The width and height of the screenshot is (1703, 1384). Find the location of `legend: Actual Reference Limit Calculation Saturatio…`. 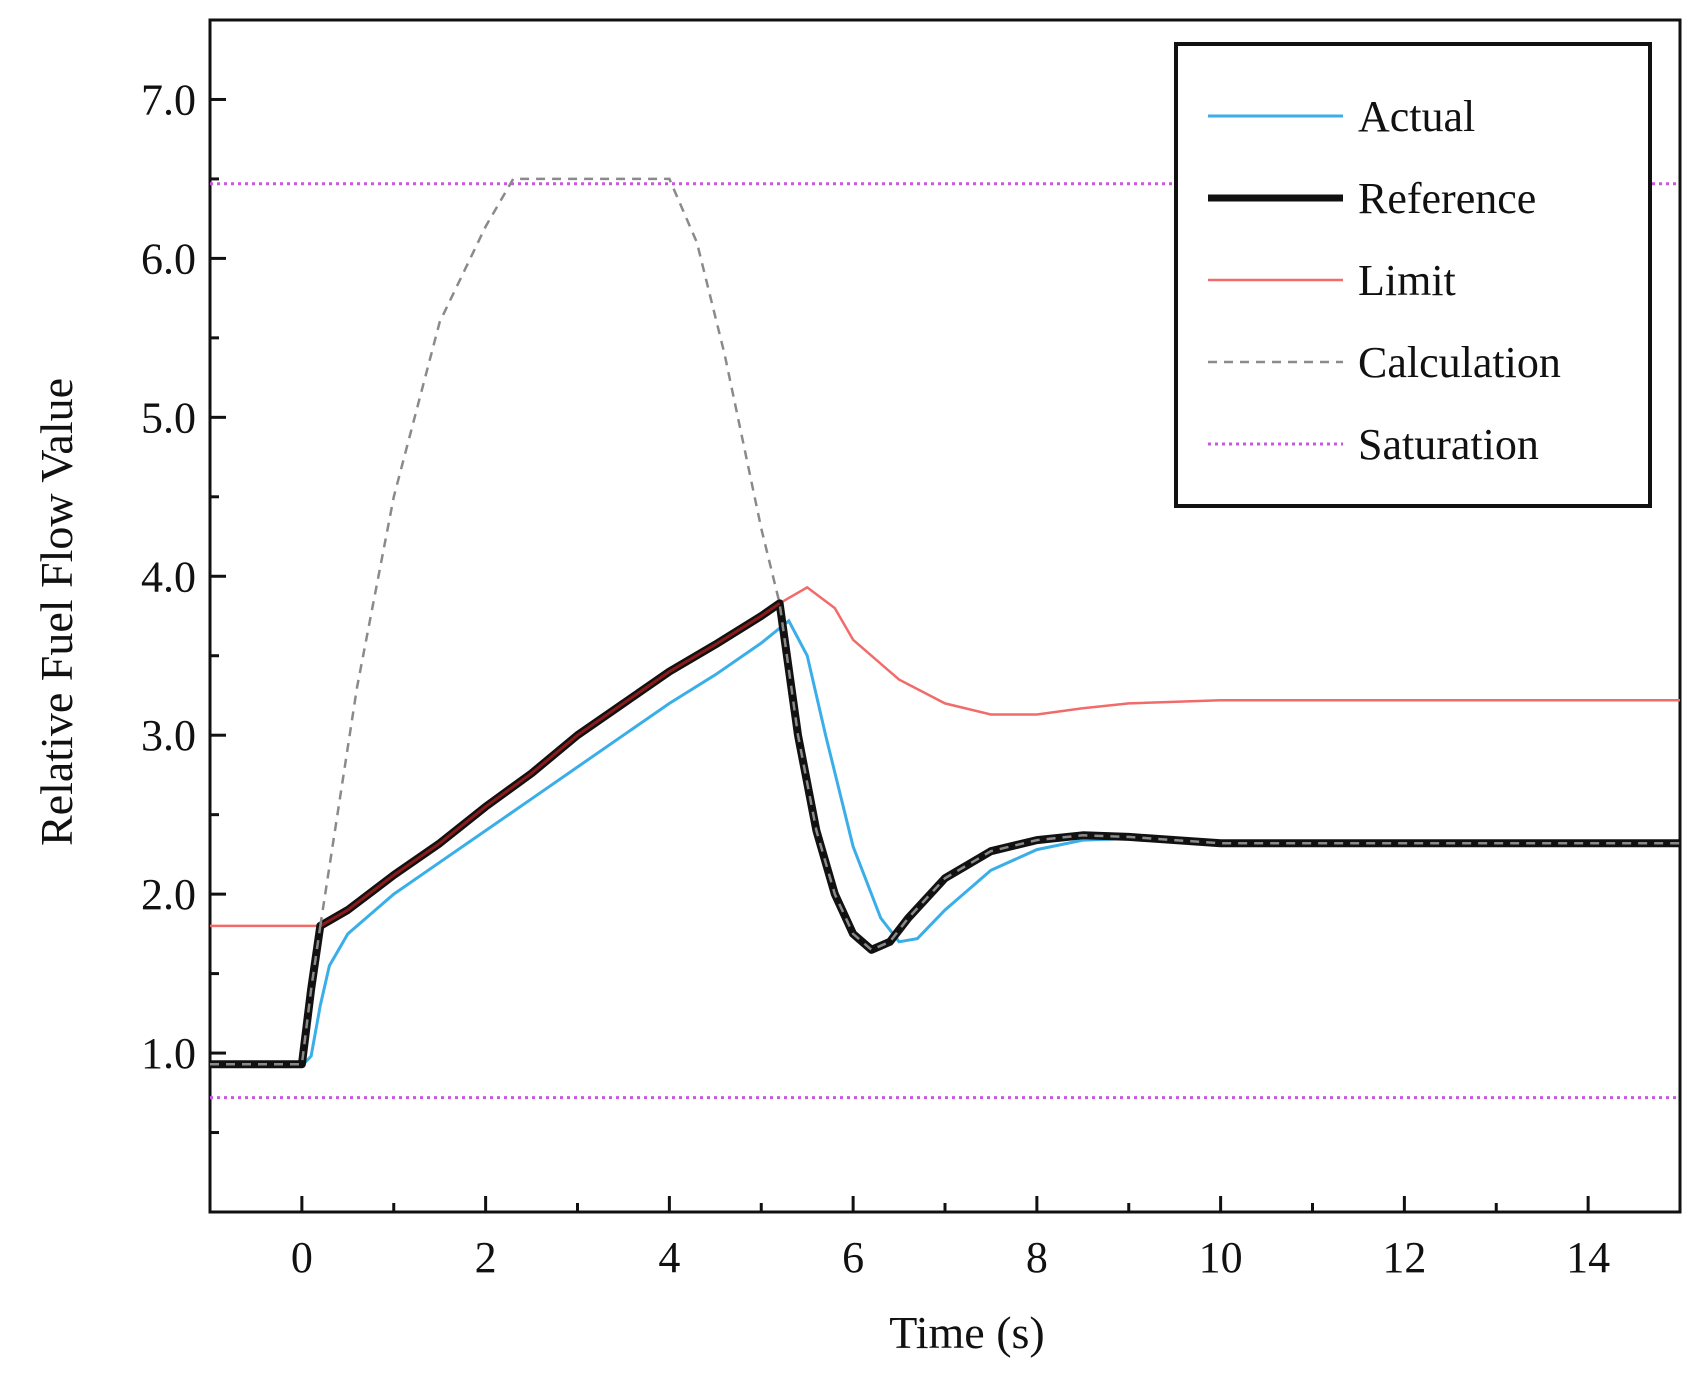

legend: Actual Reference Limit Calculation Saturatio… is located at coordinates (1413, 275).